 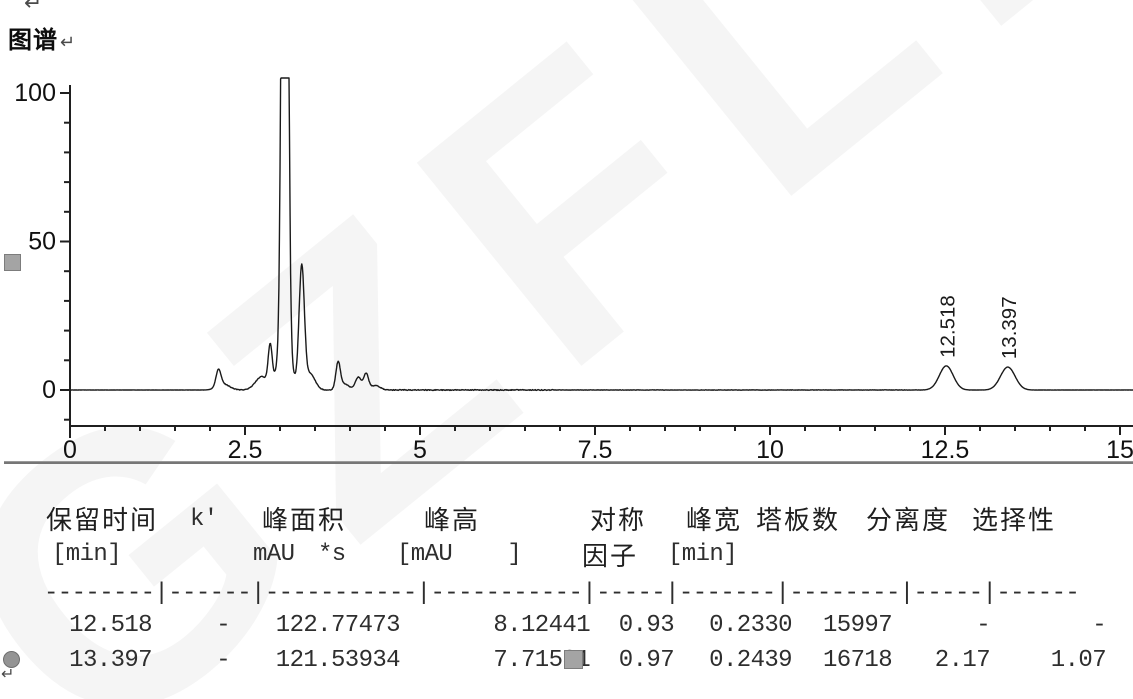 What do you see at coordinates (568, 462) in the screenshot?
I see `horizontal-rule` at bounding box center [568, 462].